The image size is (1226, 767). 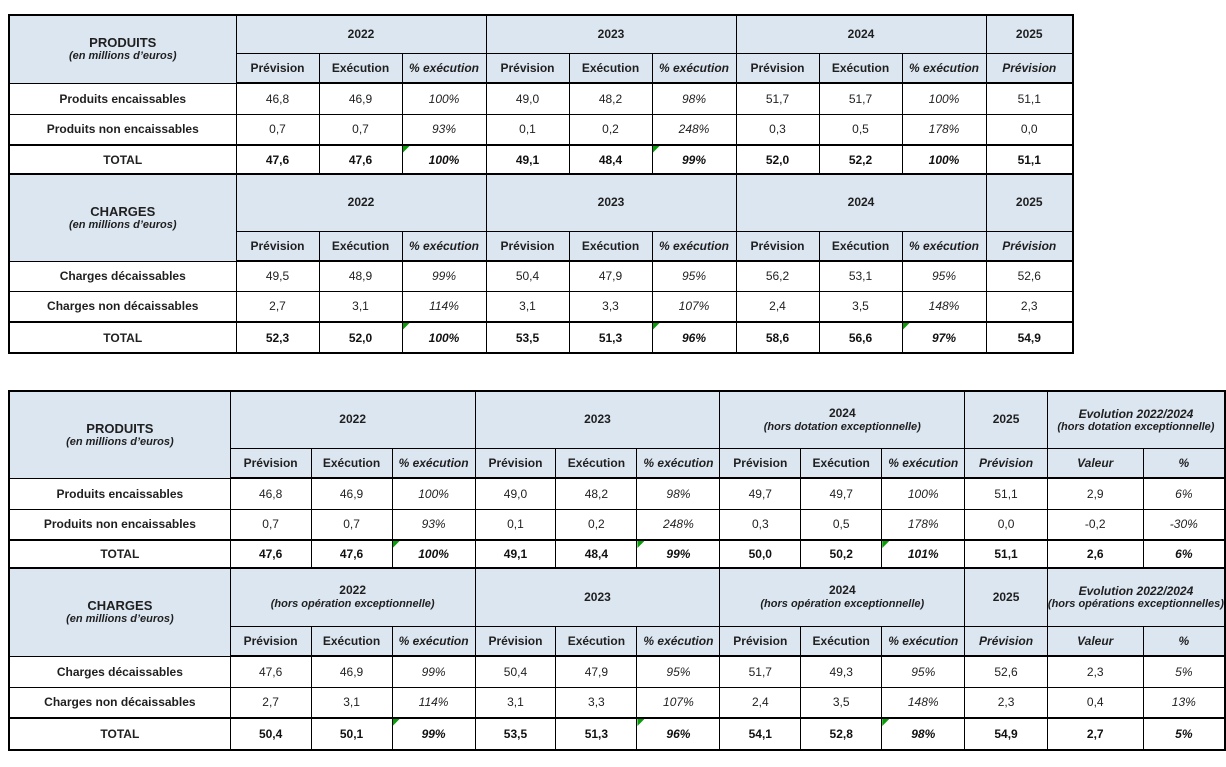 What do you see at coordinates (678, 671) in the screenshot?
I see `value-cell: 95%` at bounding box center [678, 671].